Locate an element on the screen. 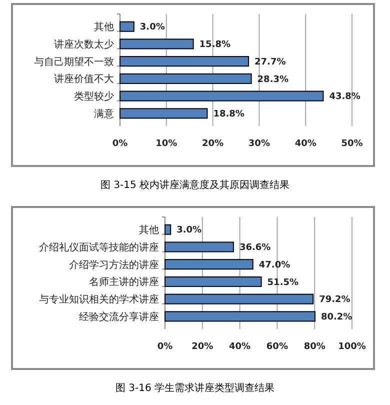 Image resolution: width=390 pixels, height=405 pixels. caption: 图 3-16 学生需求讲座类型调查结果 is located at coordinates (195, 388).